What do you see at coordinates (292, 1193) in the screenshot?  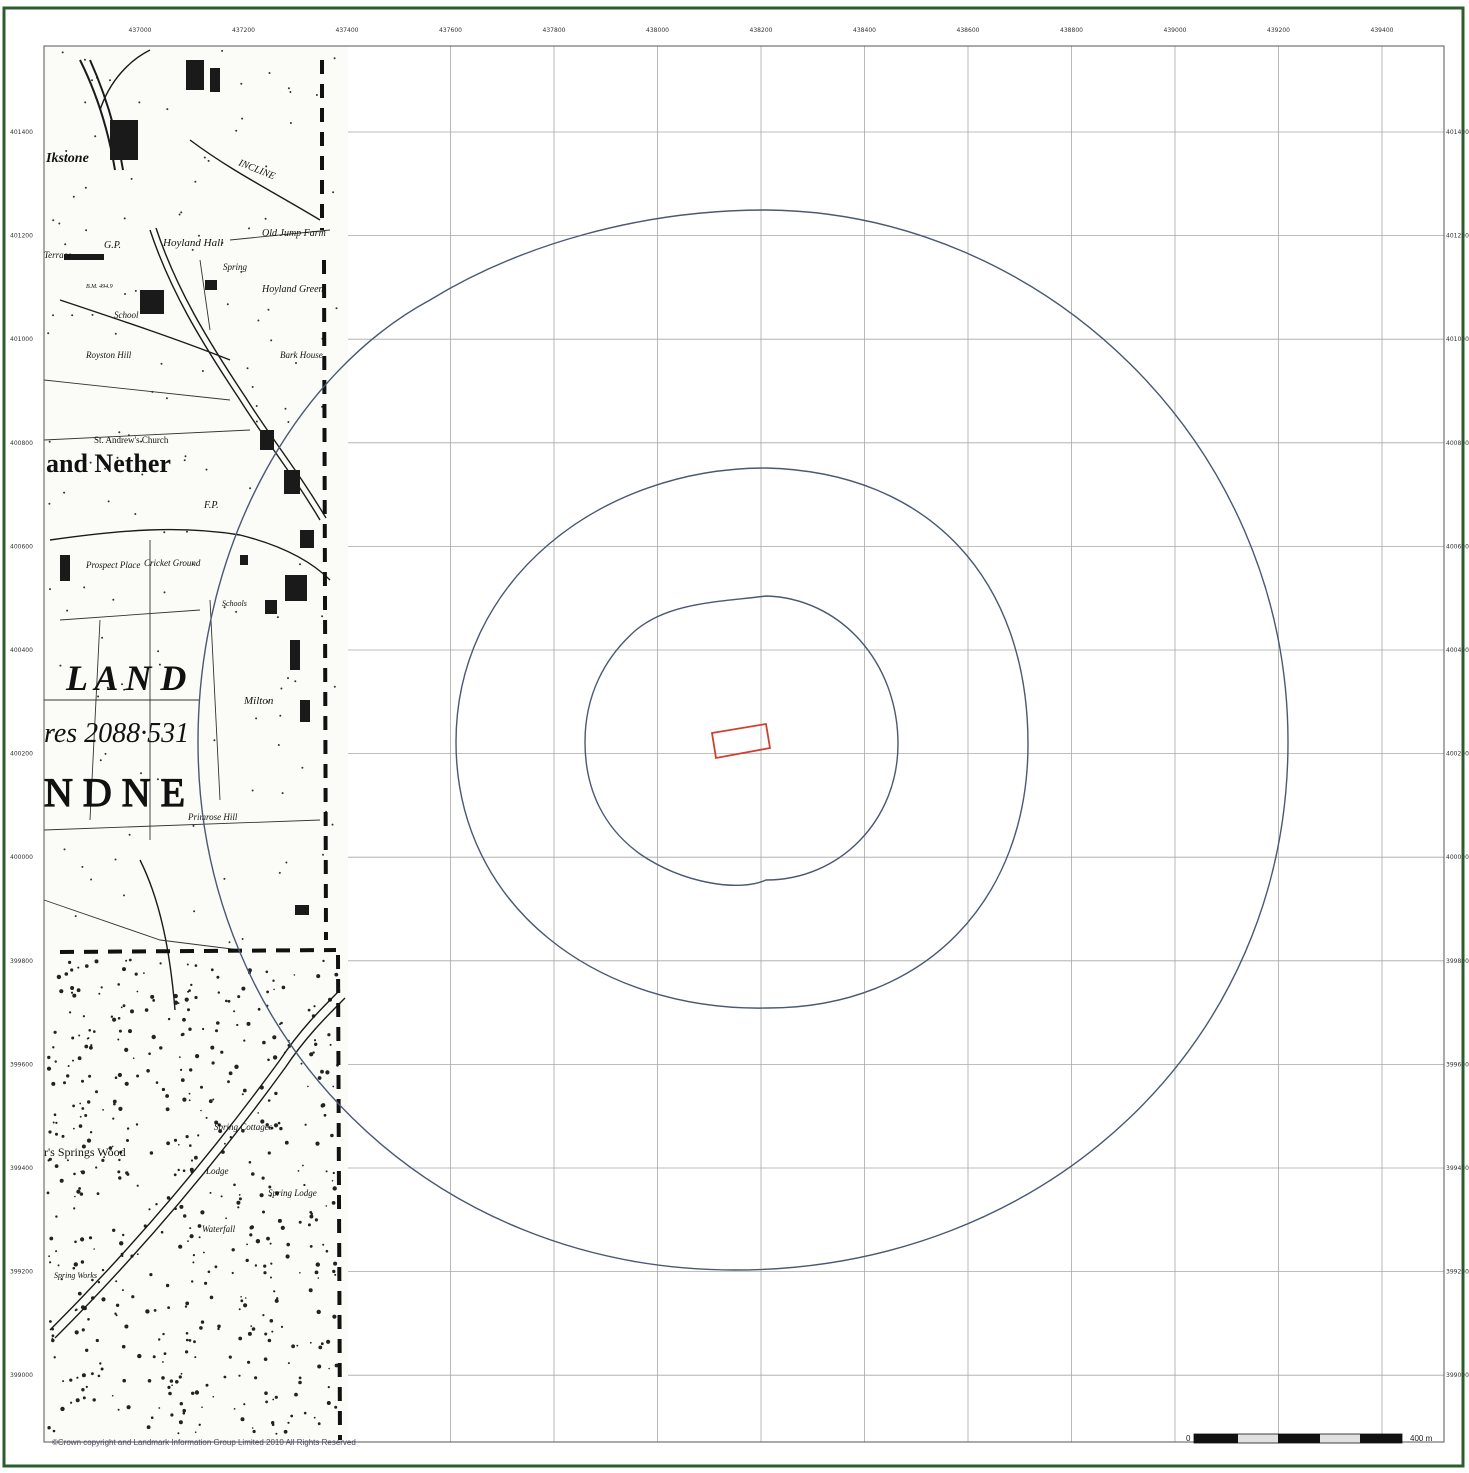 I see `label-spring-lodge: Spring Lodge` at bounding box center [292, 1193].